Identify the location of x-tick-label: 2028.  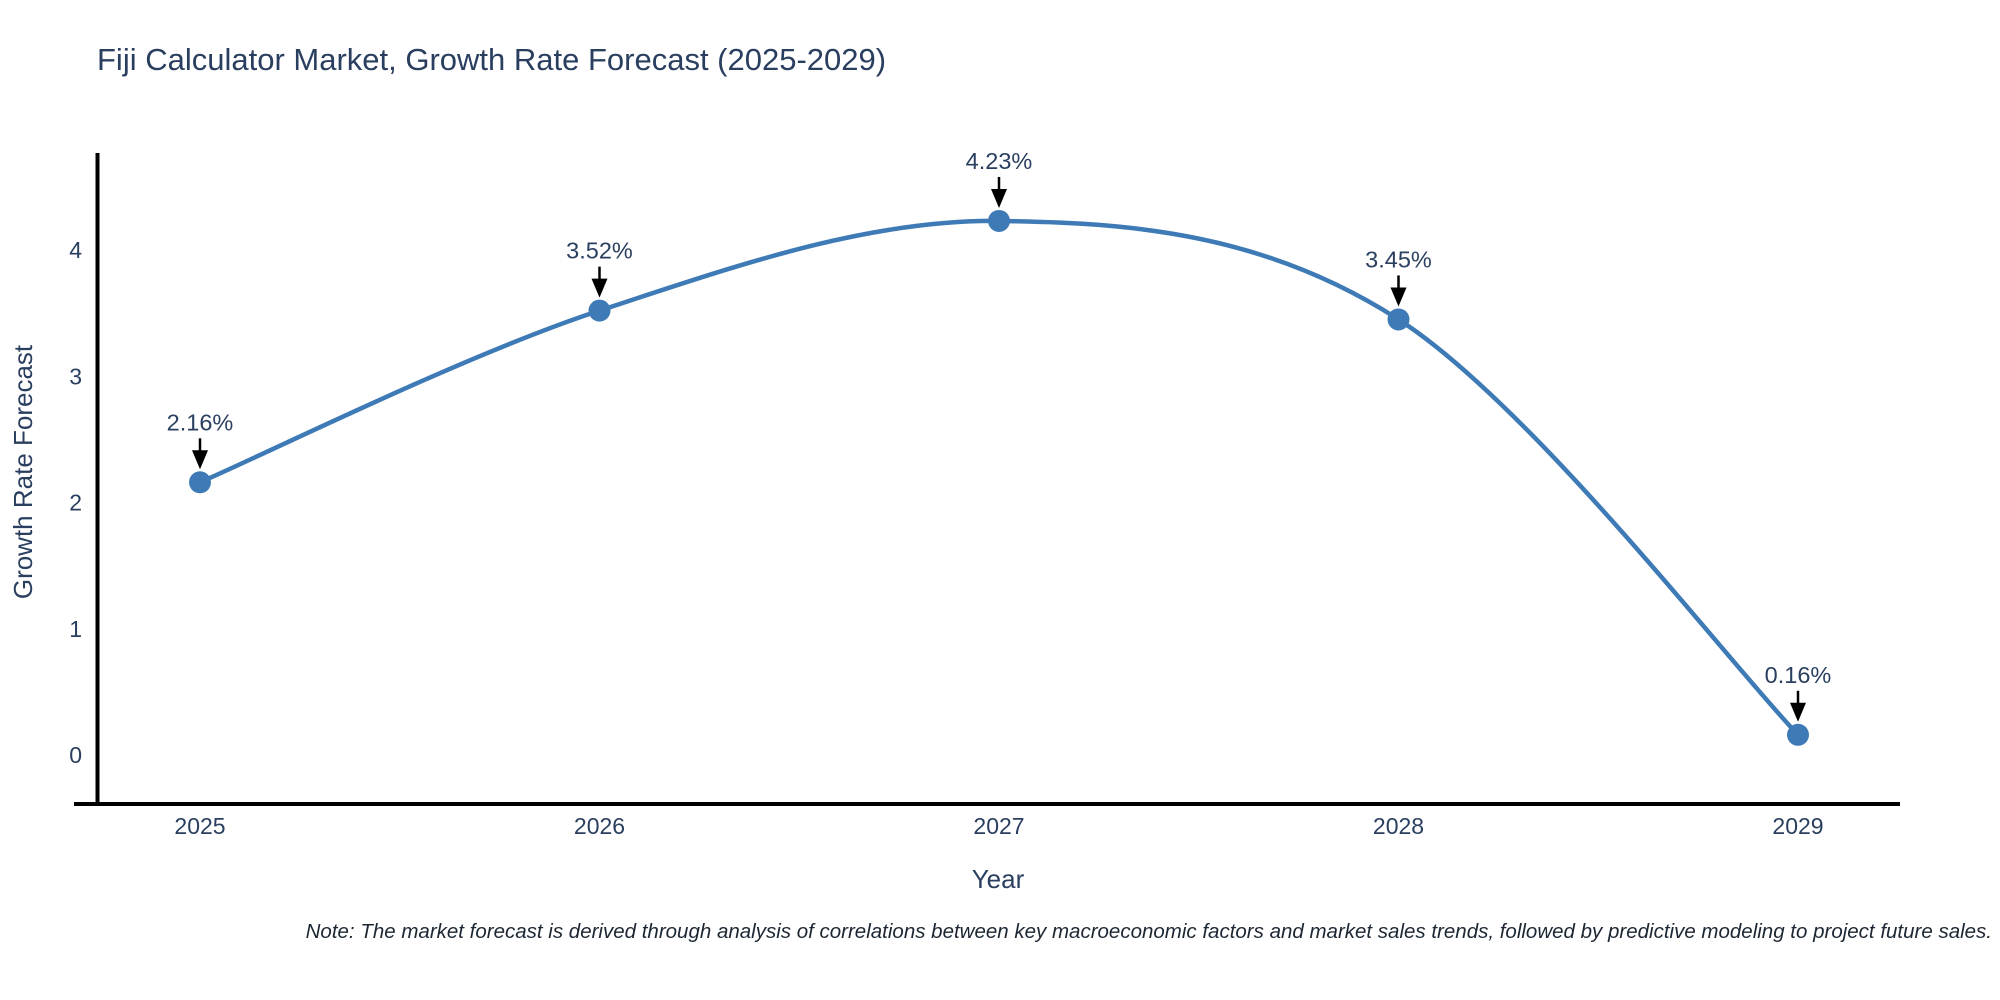
(1398, 826).